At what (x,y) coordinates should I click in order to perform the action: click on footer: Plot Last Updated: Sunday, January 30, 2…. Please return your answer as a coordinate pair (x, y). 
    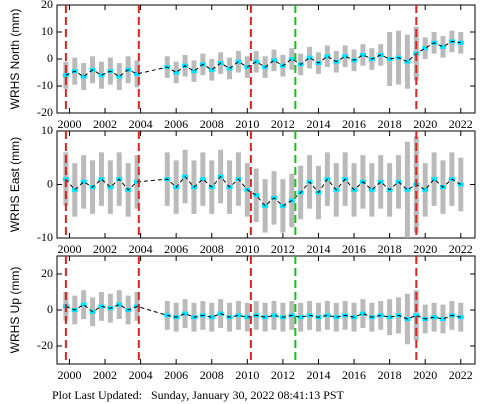
    Looking at the image, I should click on (198, 395).